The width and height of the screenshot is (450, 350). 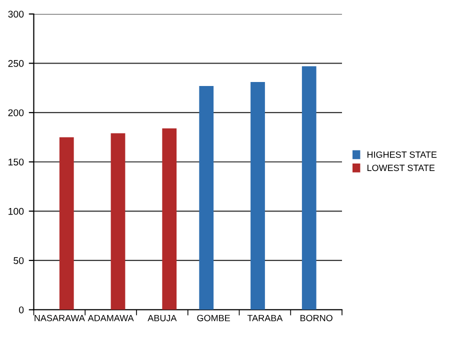 What do you see at coordinates (162, 318) in the screenshot?
I see `x-tick-label: ABUJA` at bounding box center [162, 318].